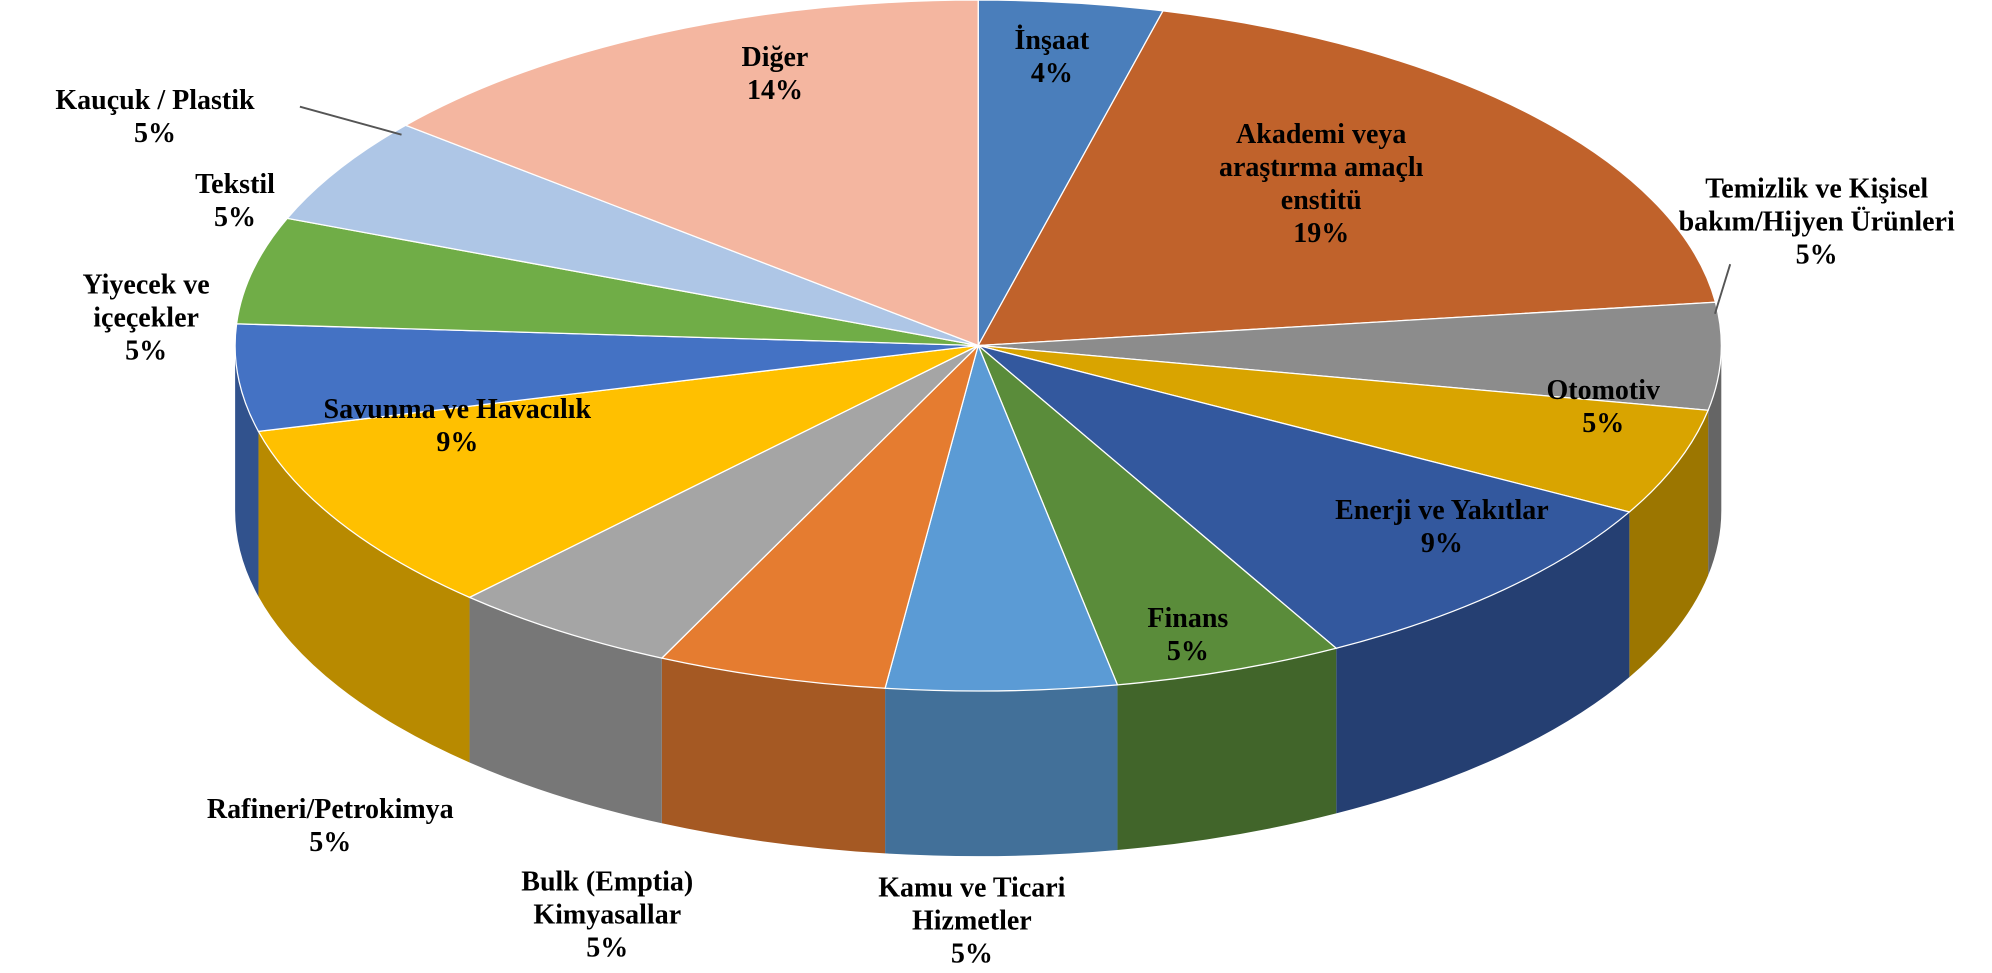  Describe the element at coordinates (146, 301) in the screenshot. I see `category-label: Yiyecek ve içeçekler` at that location.